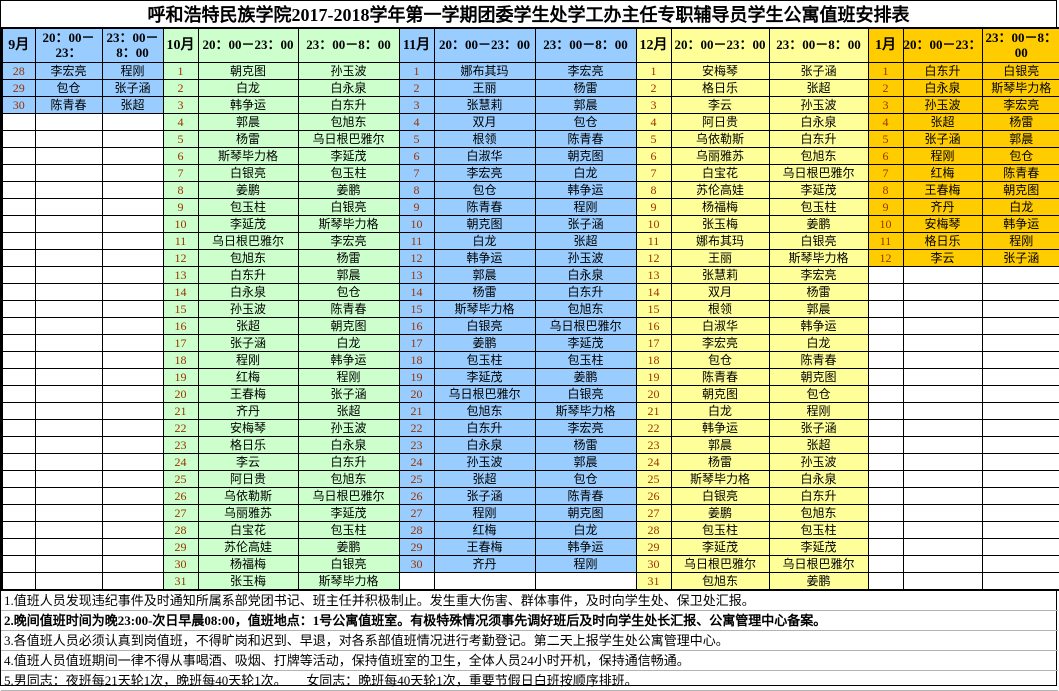  I want to click on date-cell: 26, so click(416, 496).